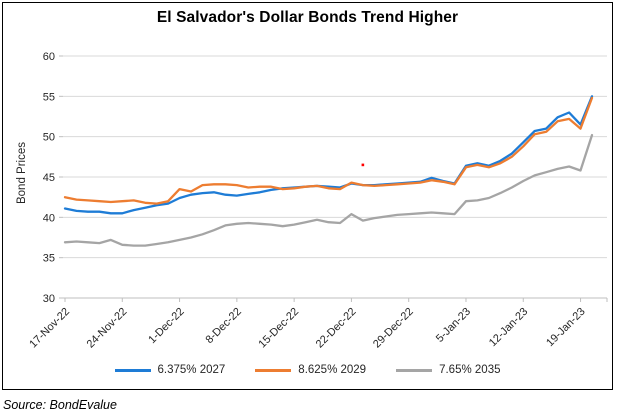 The width and height of the screenshot is (619, 419). What do you see at coordinates (49, 328) in the screenshot?
I see `x-tick-label: 17-Nov-22` at bounding box center [49, 328].